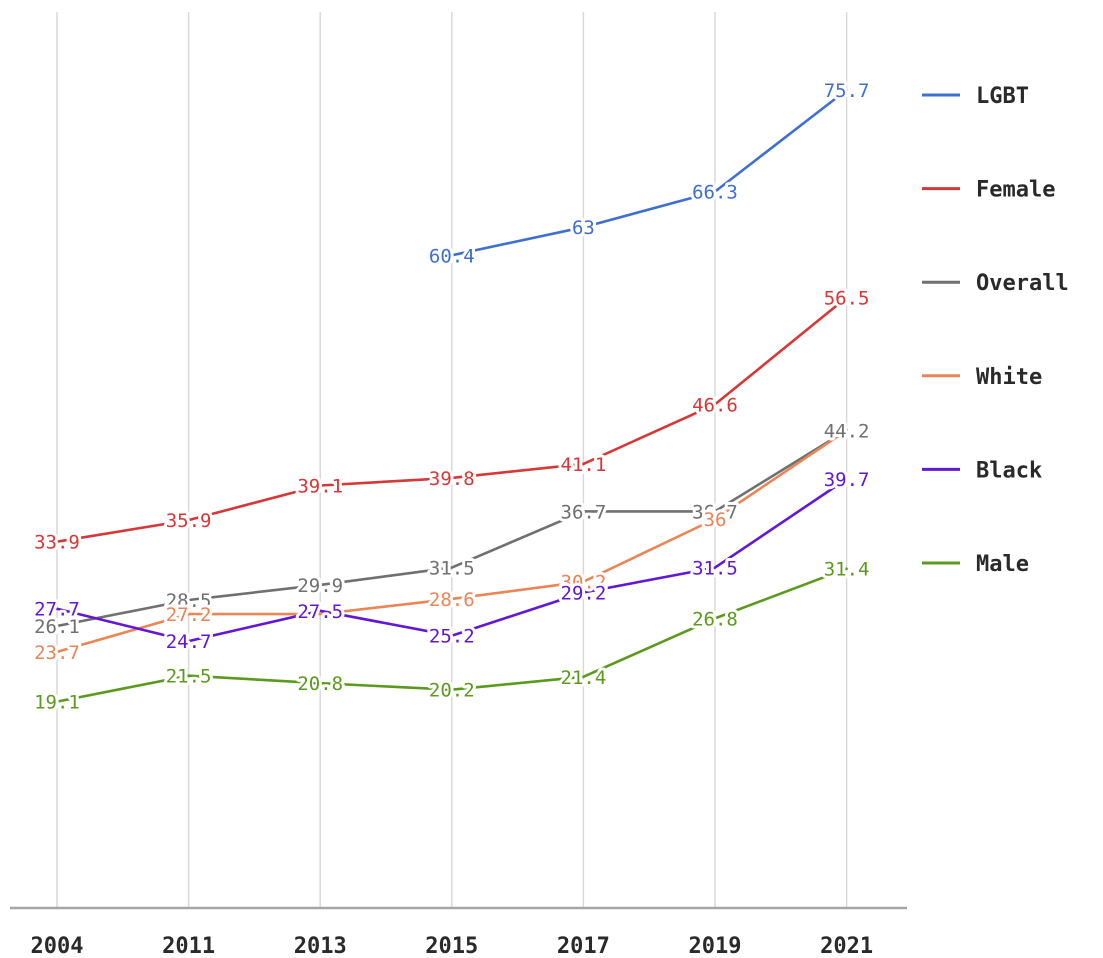  I want to click on data-label-lgbt-2017: 63, so click(583, 228).